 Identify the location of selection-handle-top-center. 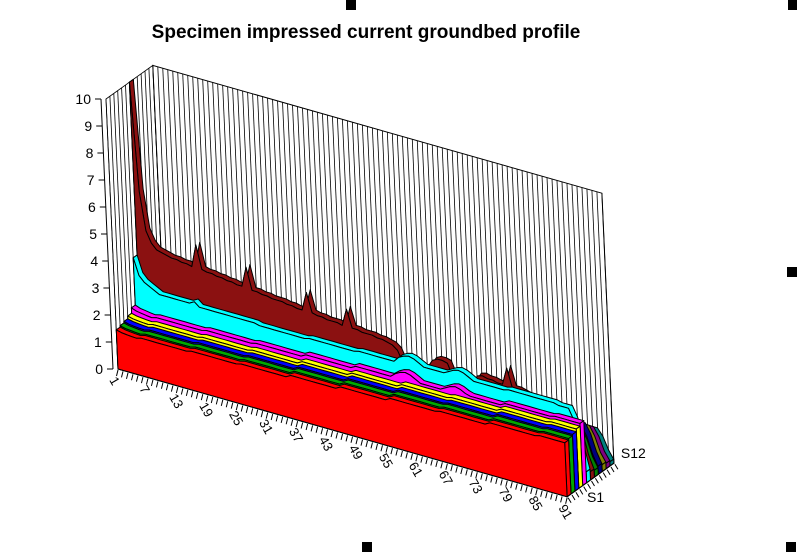
(351, 5).